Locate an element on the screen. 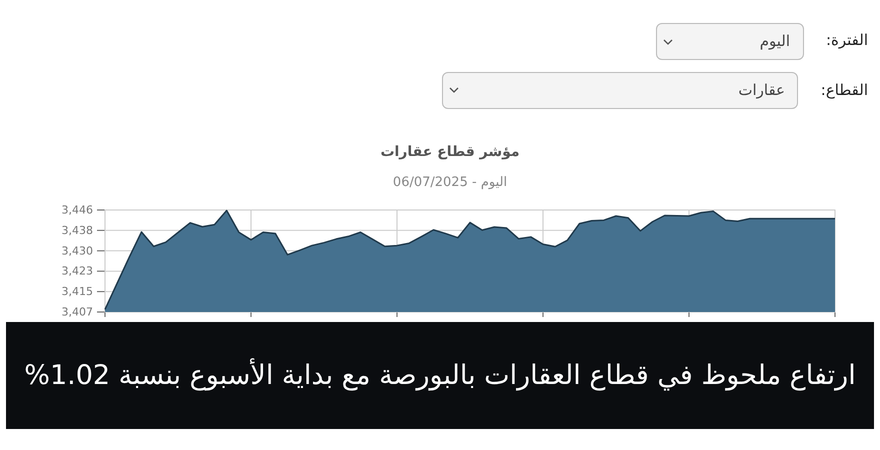 The height and width of the screenshot is (450, 880). text: ارتفاع ملحوظ في قطاع العقارات بالبورصة مع بداية الأسبوع بنسبة 1.02% is located at coordinates (440, 375).